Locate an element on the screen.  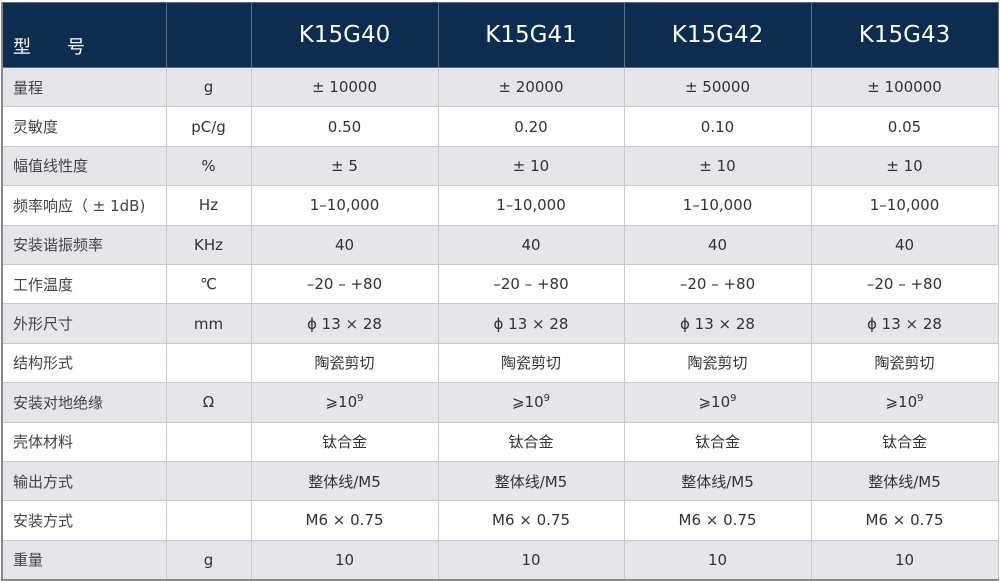
value-cell-text: ± 10000 is located at coordinates (344, 87).